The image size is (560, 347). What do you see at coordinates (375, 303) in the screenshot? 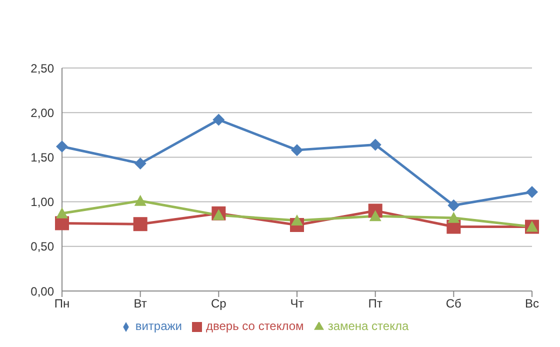
I see `x-tick-label: Пт` at bounding box center [375, 303].